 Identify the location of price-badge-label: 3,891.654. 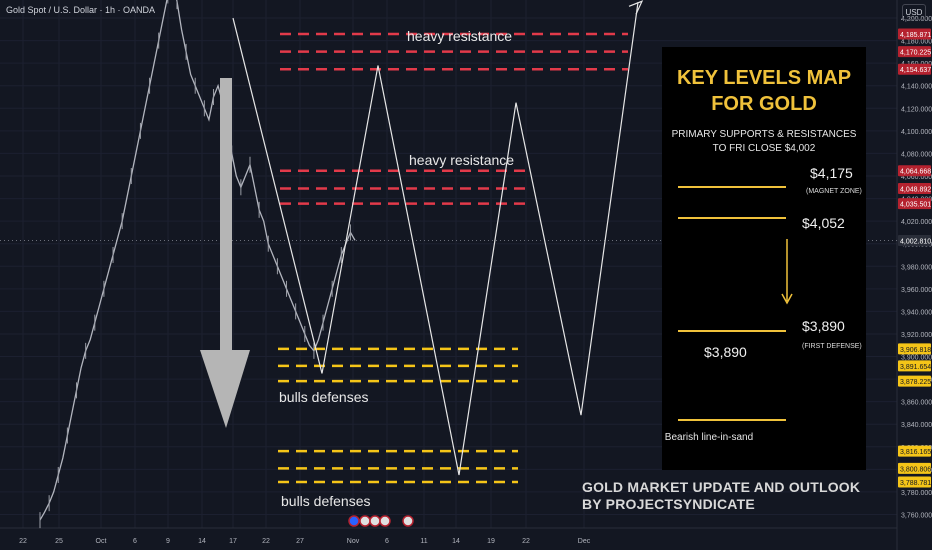
(915, 367).